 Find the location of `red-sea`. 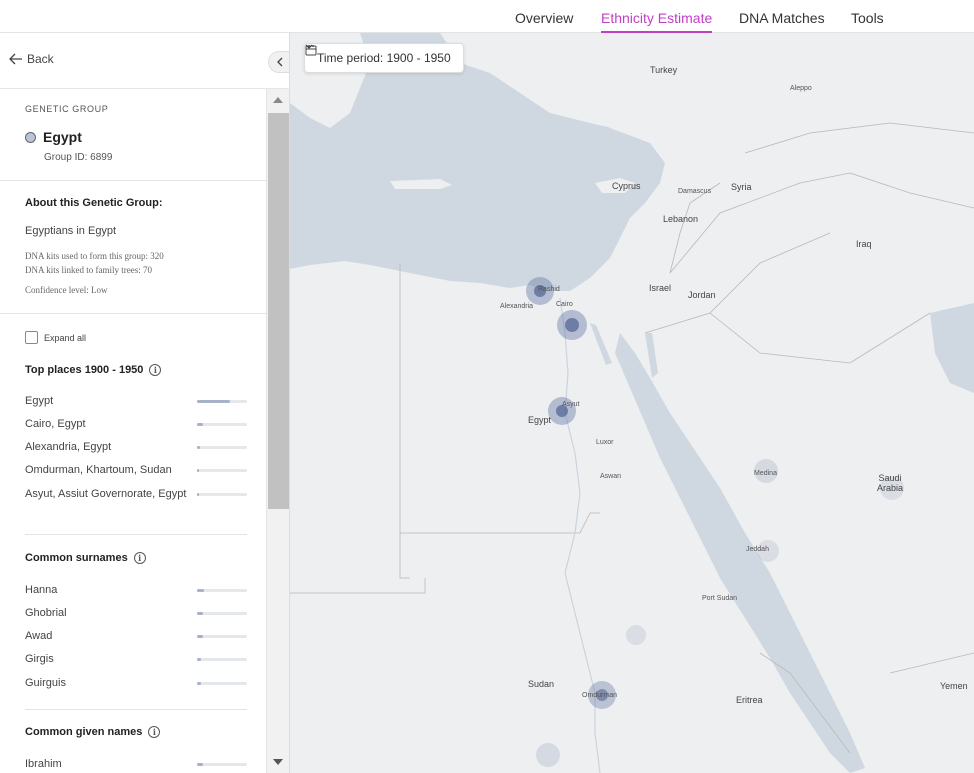

red-sea is located at coordinates (740, 553).